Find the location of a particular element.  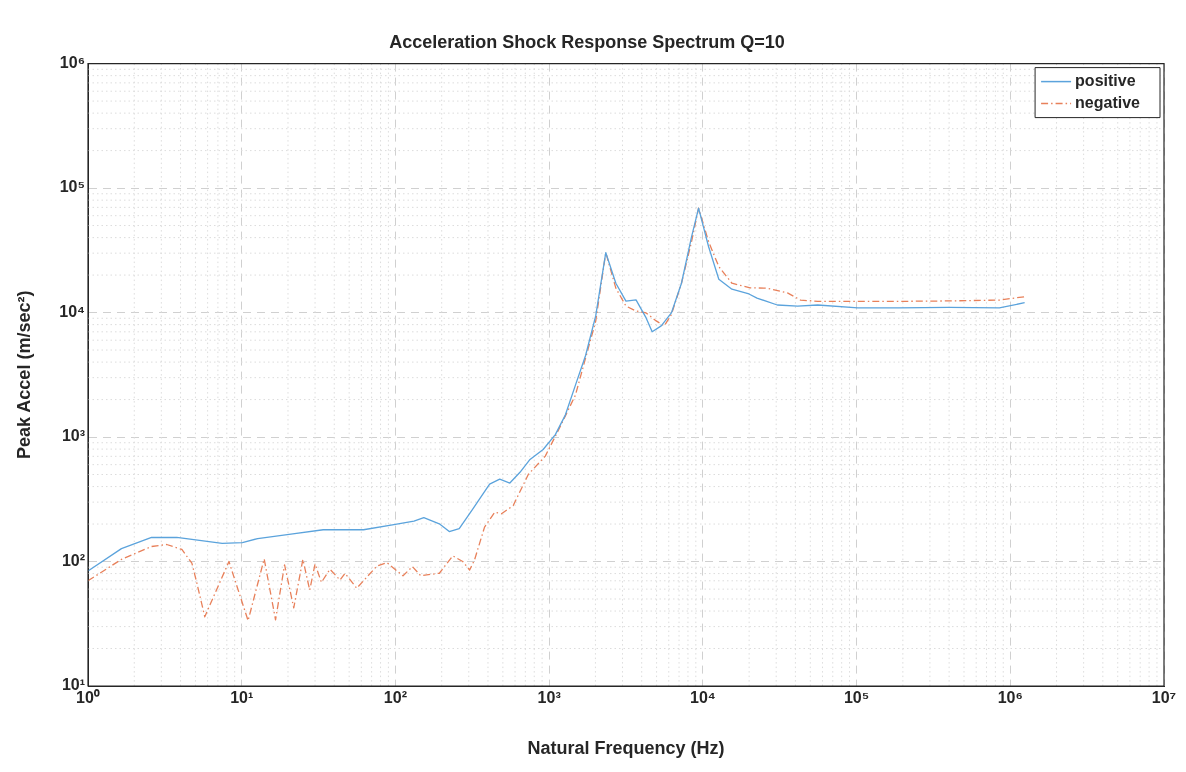

chart-title: Acceleration Shock Response Spectrum Q=10 is located at coordinates (587, 41).